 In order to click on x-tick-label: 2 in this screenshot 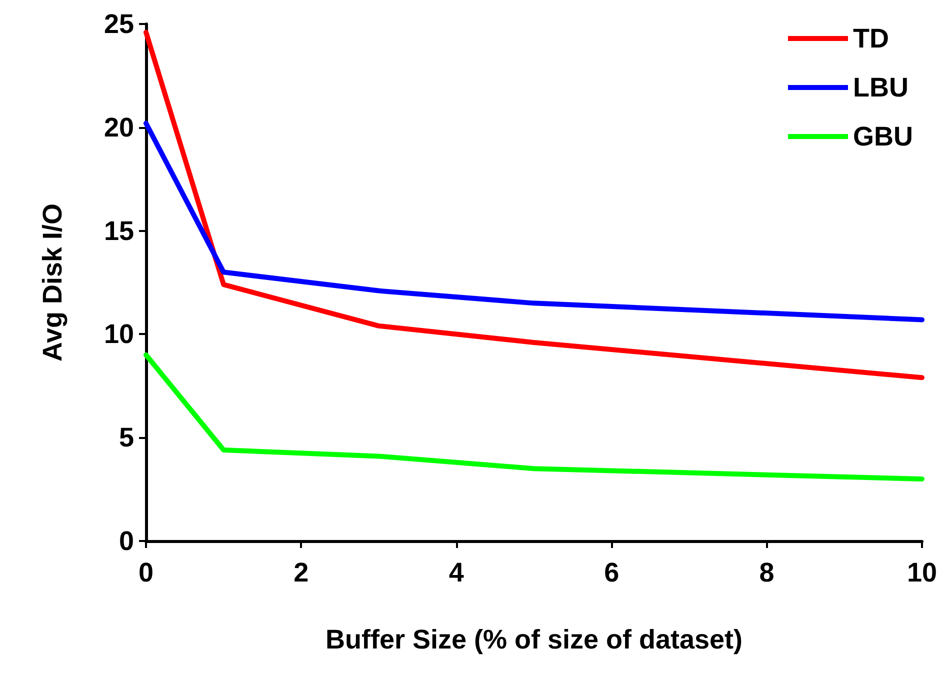, I will do `click(301, 573)`.